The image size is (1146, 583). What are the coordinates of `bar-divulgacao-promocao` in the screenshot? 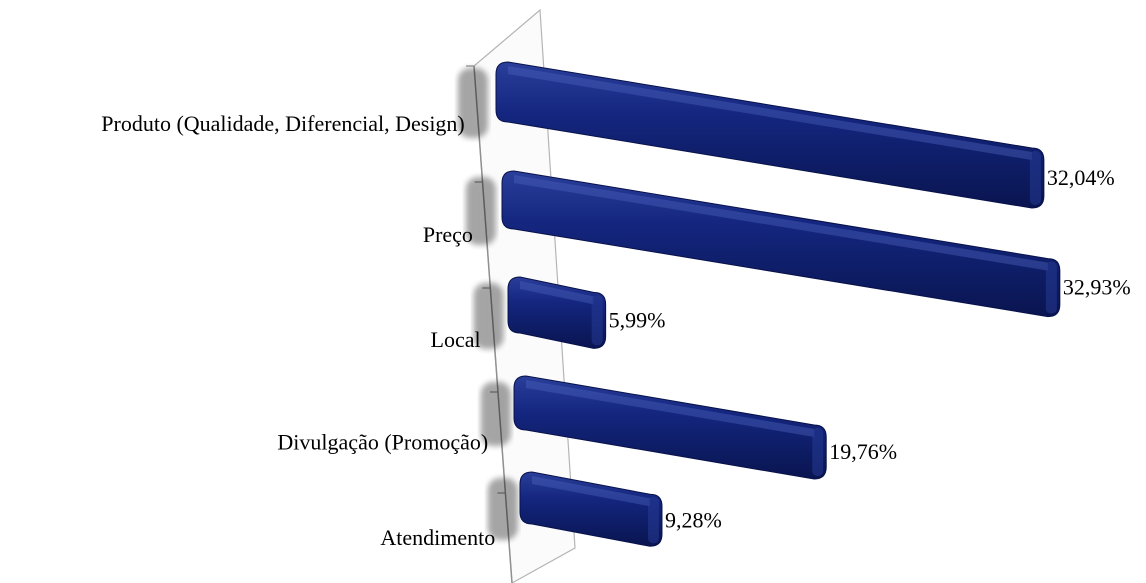 It's located at (670, 427).